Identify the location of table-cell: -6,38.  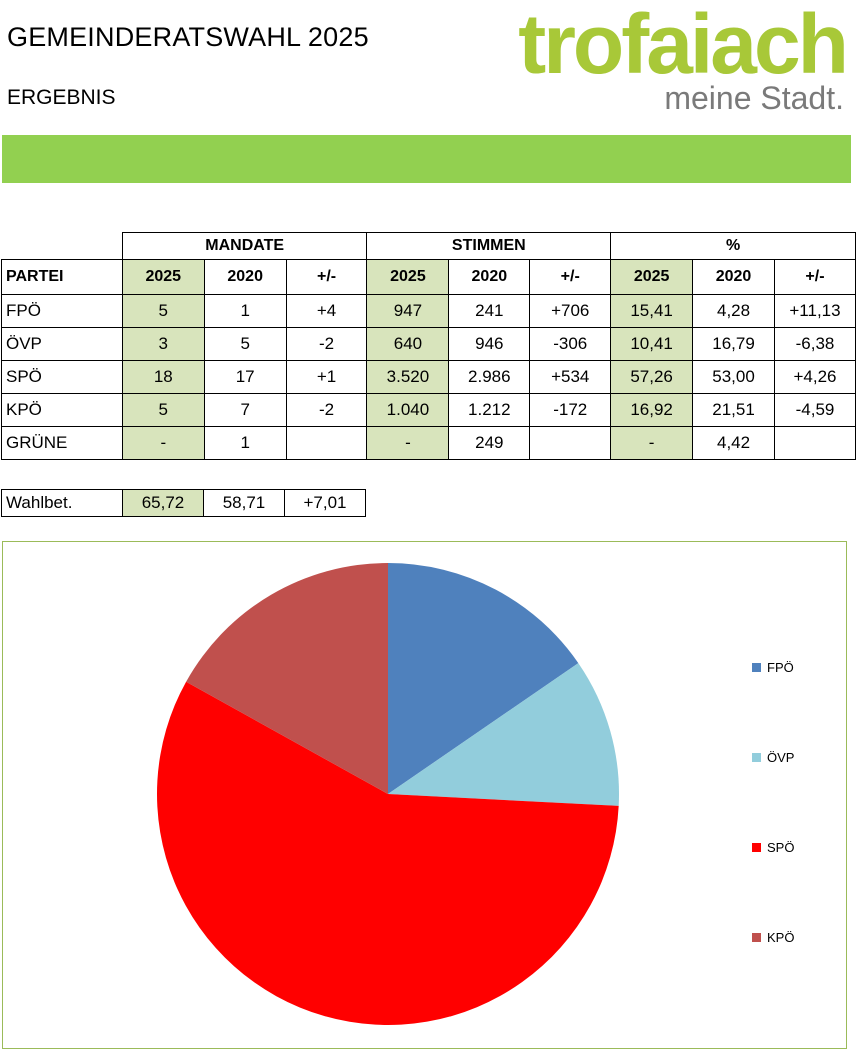
(814, 344).